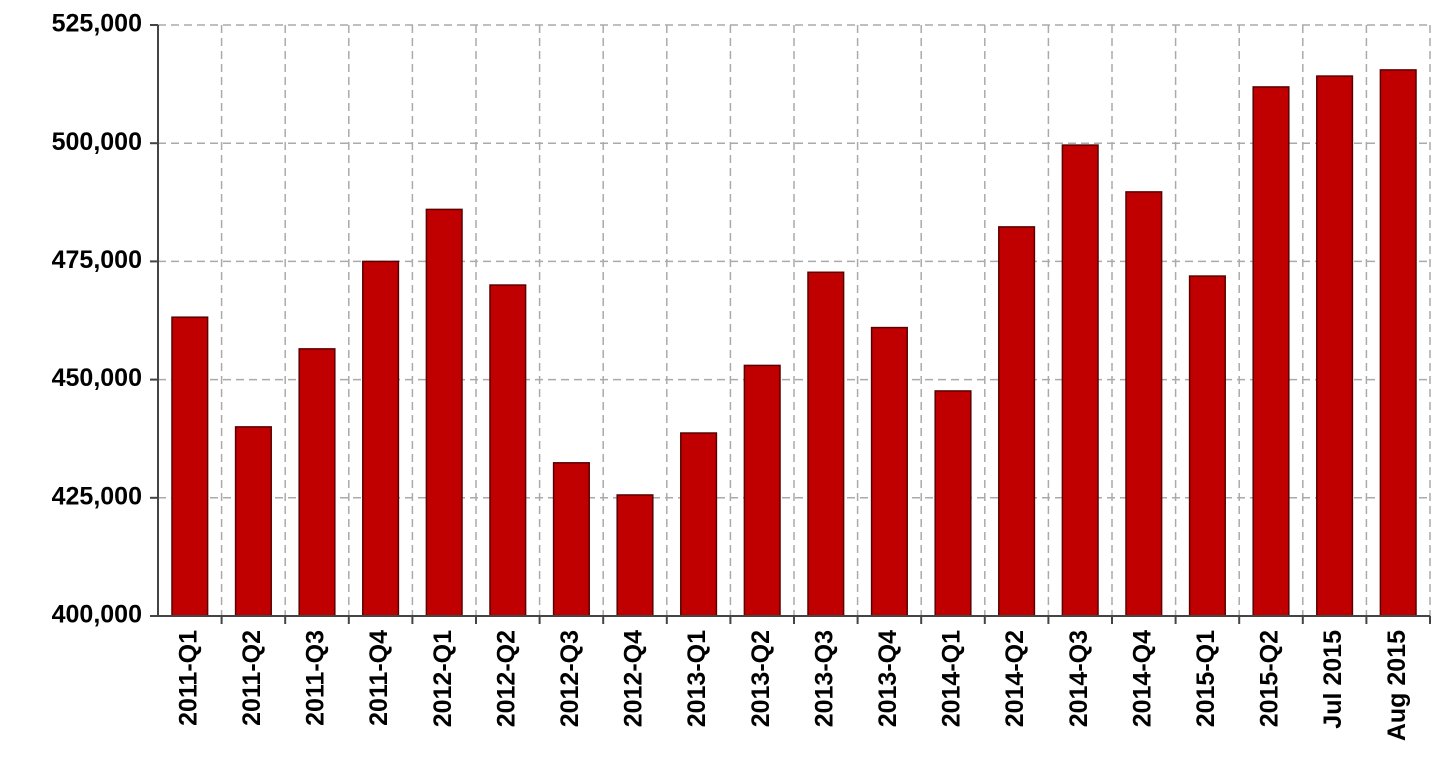 The image size is (1437, 779). Describe the element at coordinates (952, 678) in the screenshot. I see `x-tick-label: 2014-Q1` at that location.